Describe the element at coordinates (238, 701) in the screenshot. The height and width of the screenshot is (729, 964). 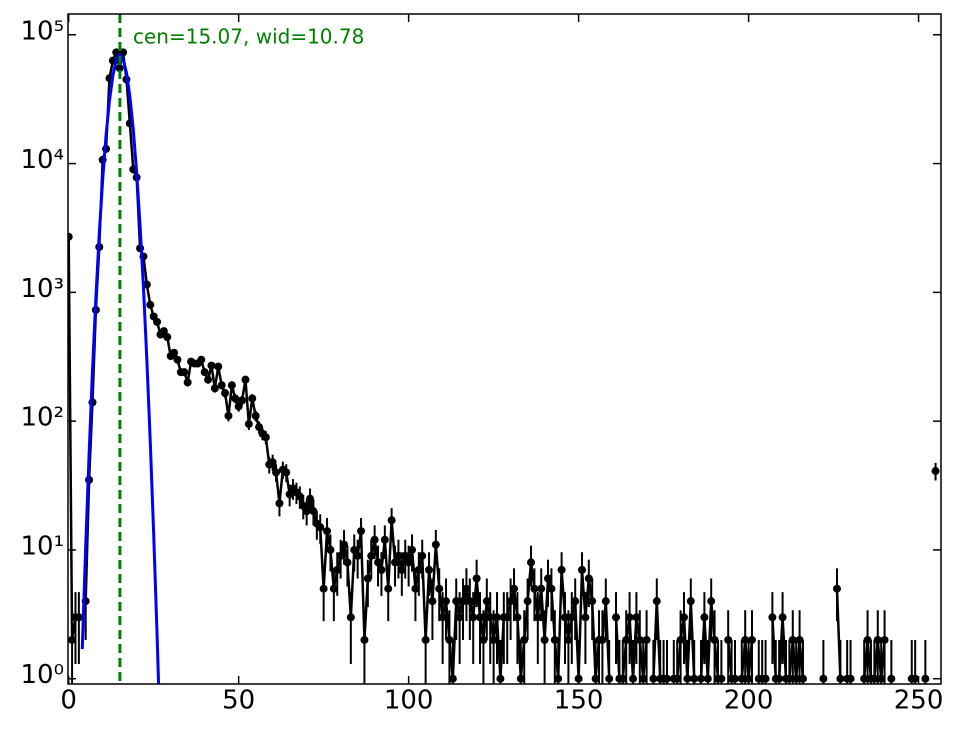
I see `x-tick-label: 50` at that location.